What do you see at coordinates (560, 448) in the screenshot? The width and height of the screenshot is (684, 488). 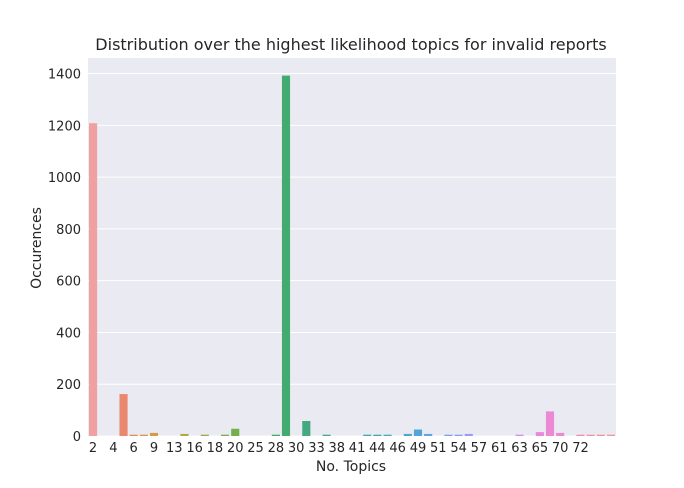 I see `x-tick-label: 70` at bounding box center [560, 448].